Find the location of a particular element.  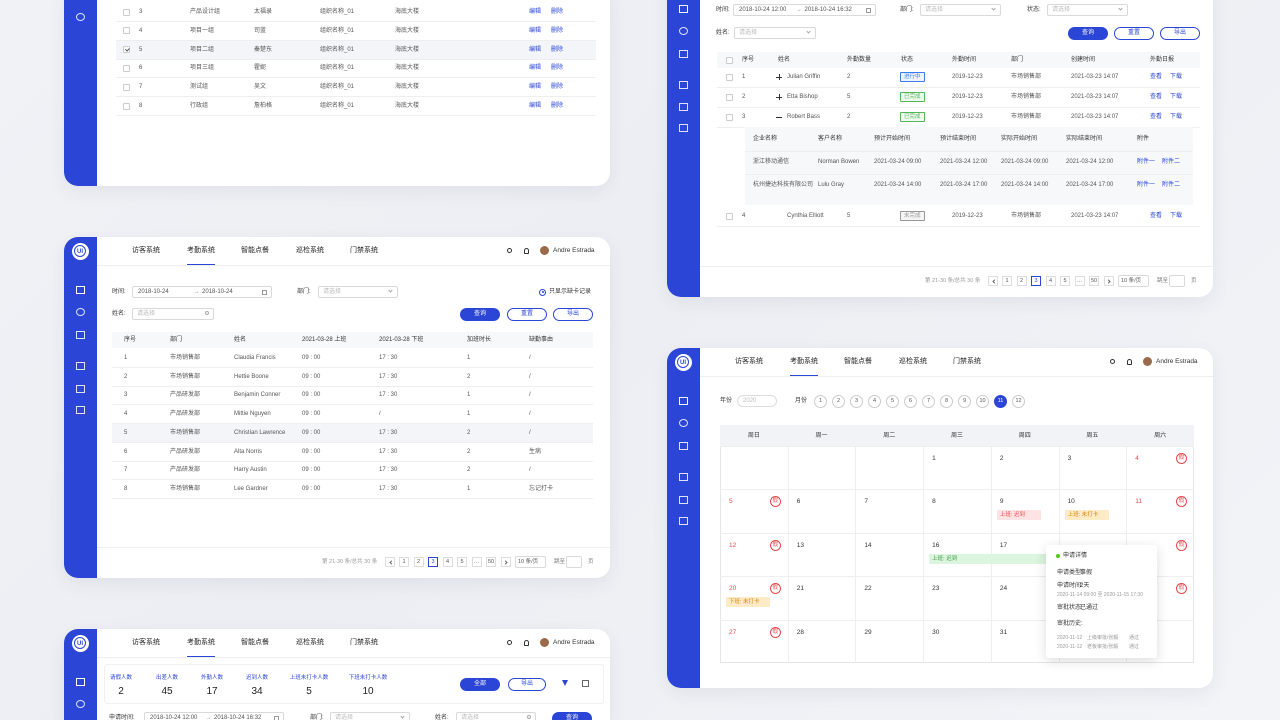

page-button: 3 is located at coordinates (1036, 281).